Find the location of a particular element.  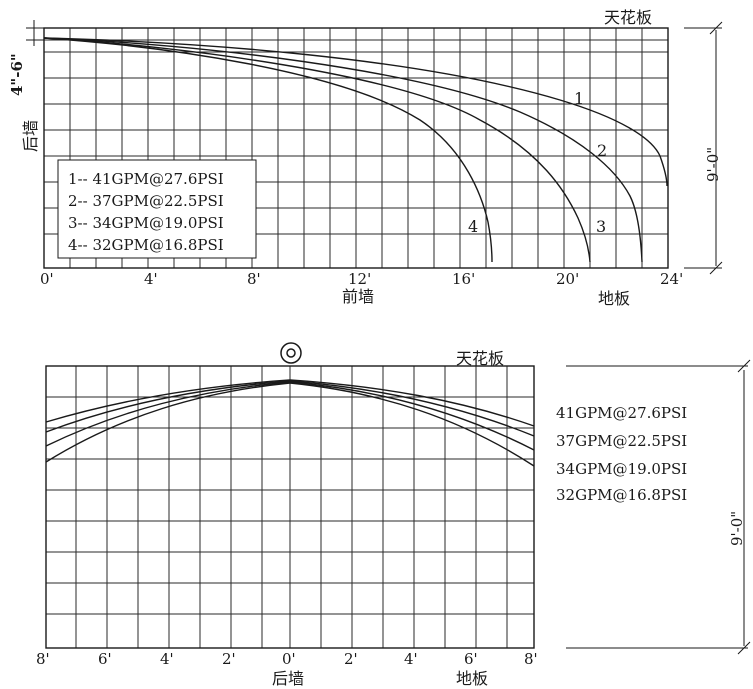

bottom-height-dim-line is located at coordinates (658, 507).